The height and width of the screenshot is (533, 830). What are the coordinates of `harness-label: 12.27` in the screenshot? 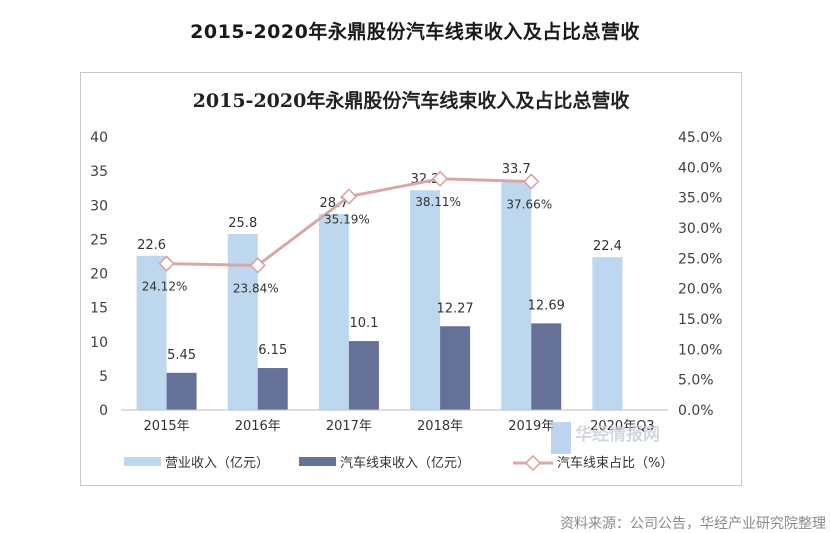 It's located at (454, 308).